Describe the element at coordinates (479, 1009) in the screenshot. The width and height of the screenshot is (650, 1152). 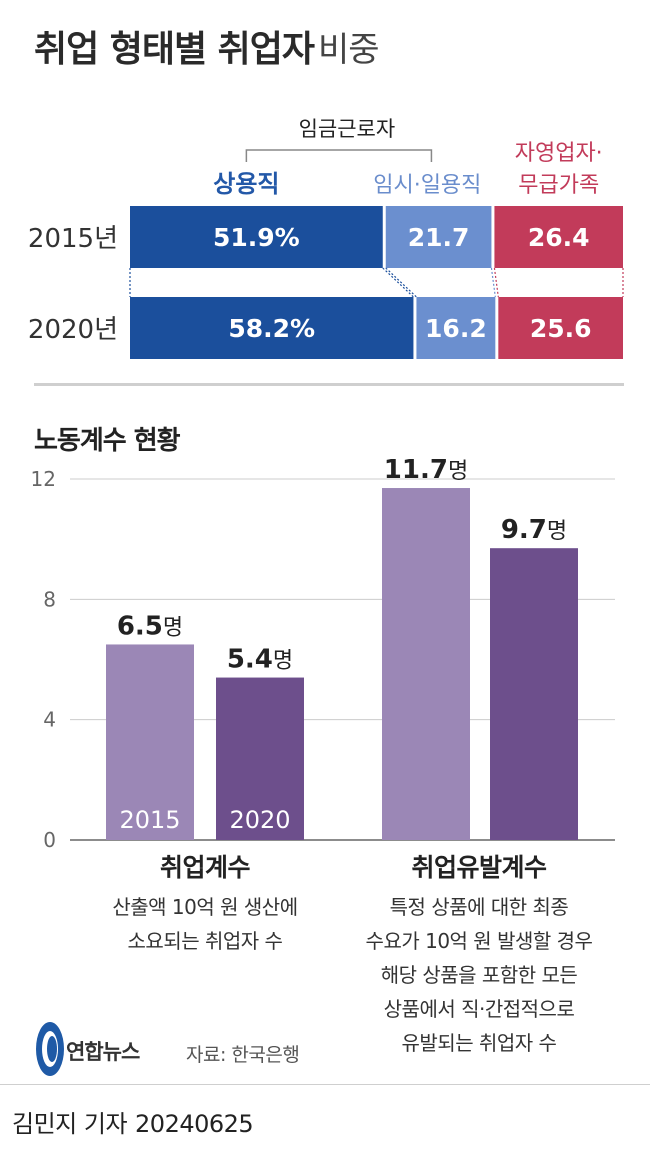
I see `description-line: 상품에서 직·간접적으로` at that location.